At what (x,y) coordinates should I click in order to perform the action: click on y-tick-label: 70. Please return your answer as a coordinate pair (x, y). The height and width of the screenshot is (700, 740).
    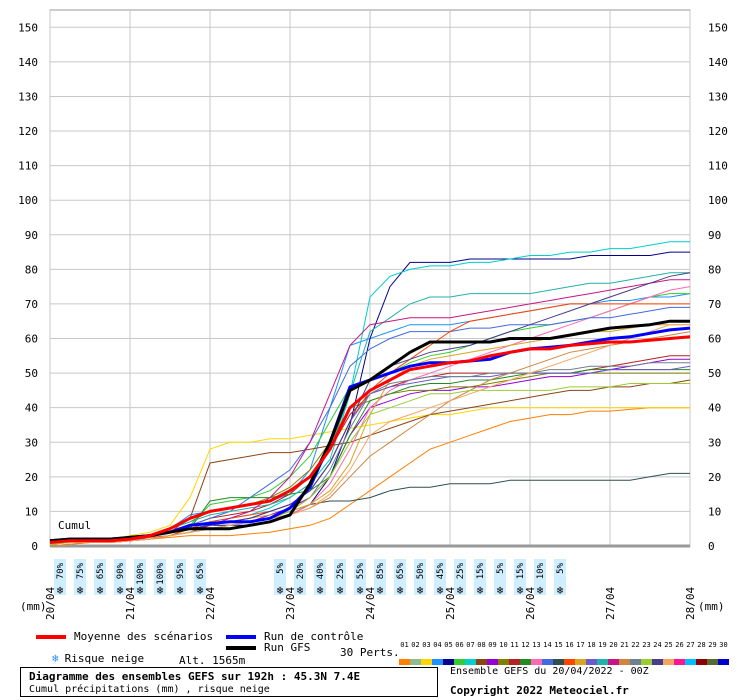
    Looking at the image, I should click on (714, 304).